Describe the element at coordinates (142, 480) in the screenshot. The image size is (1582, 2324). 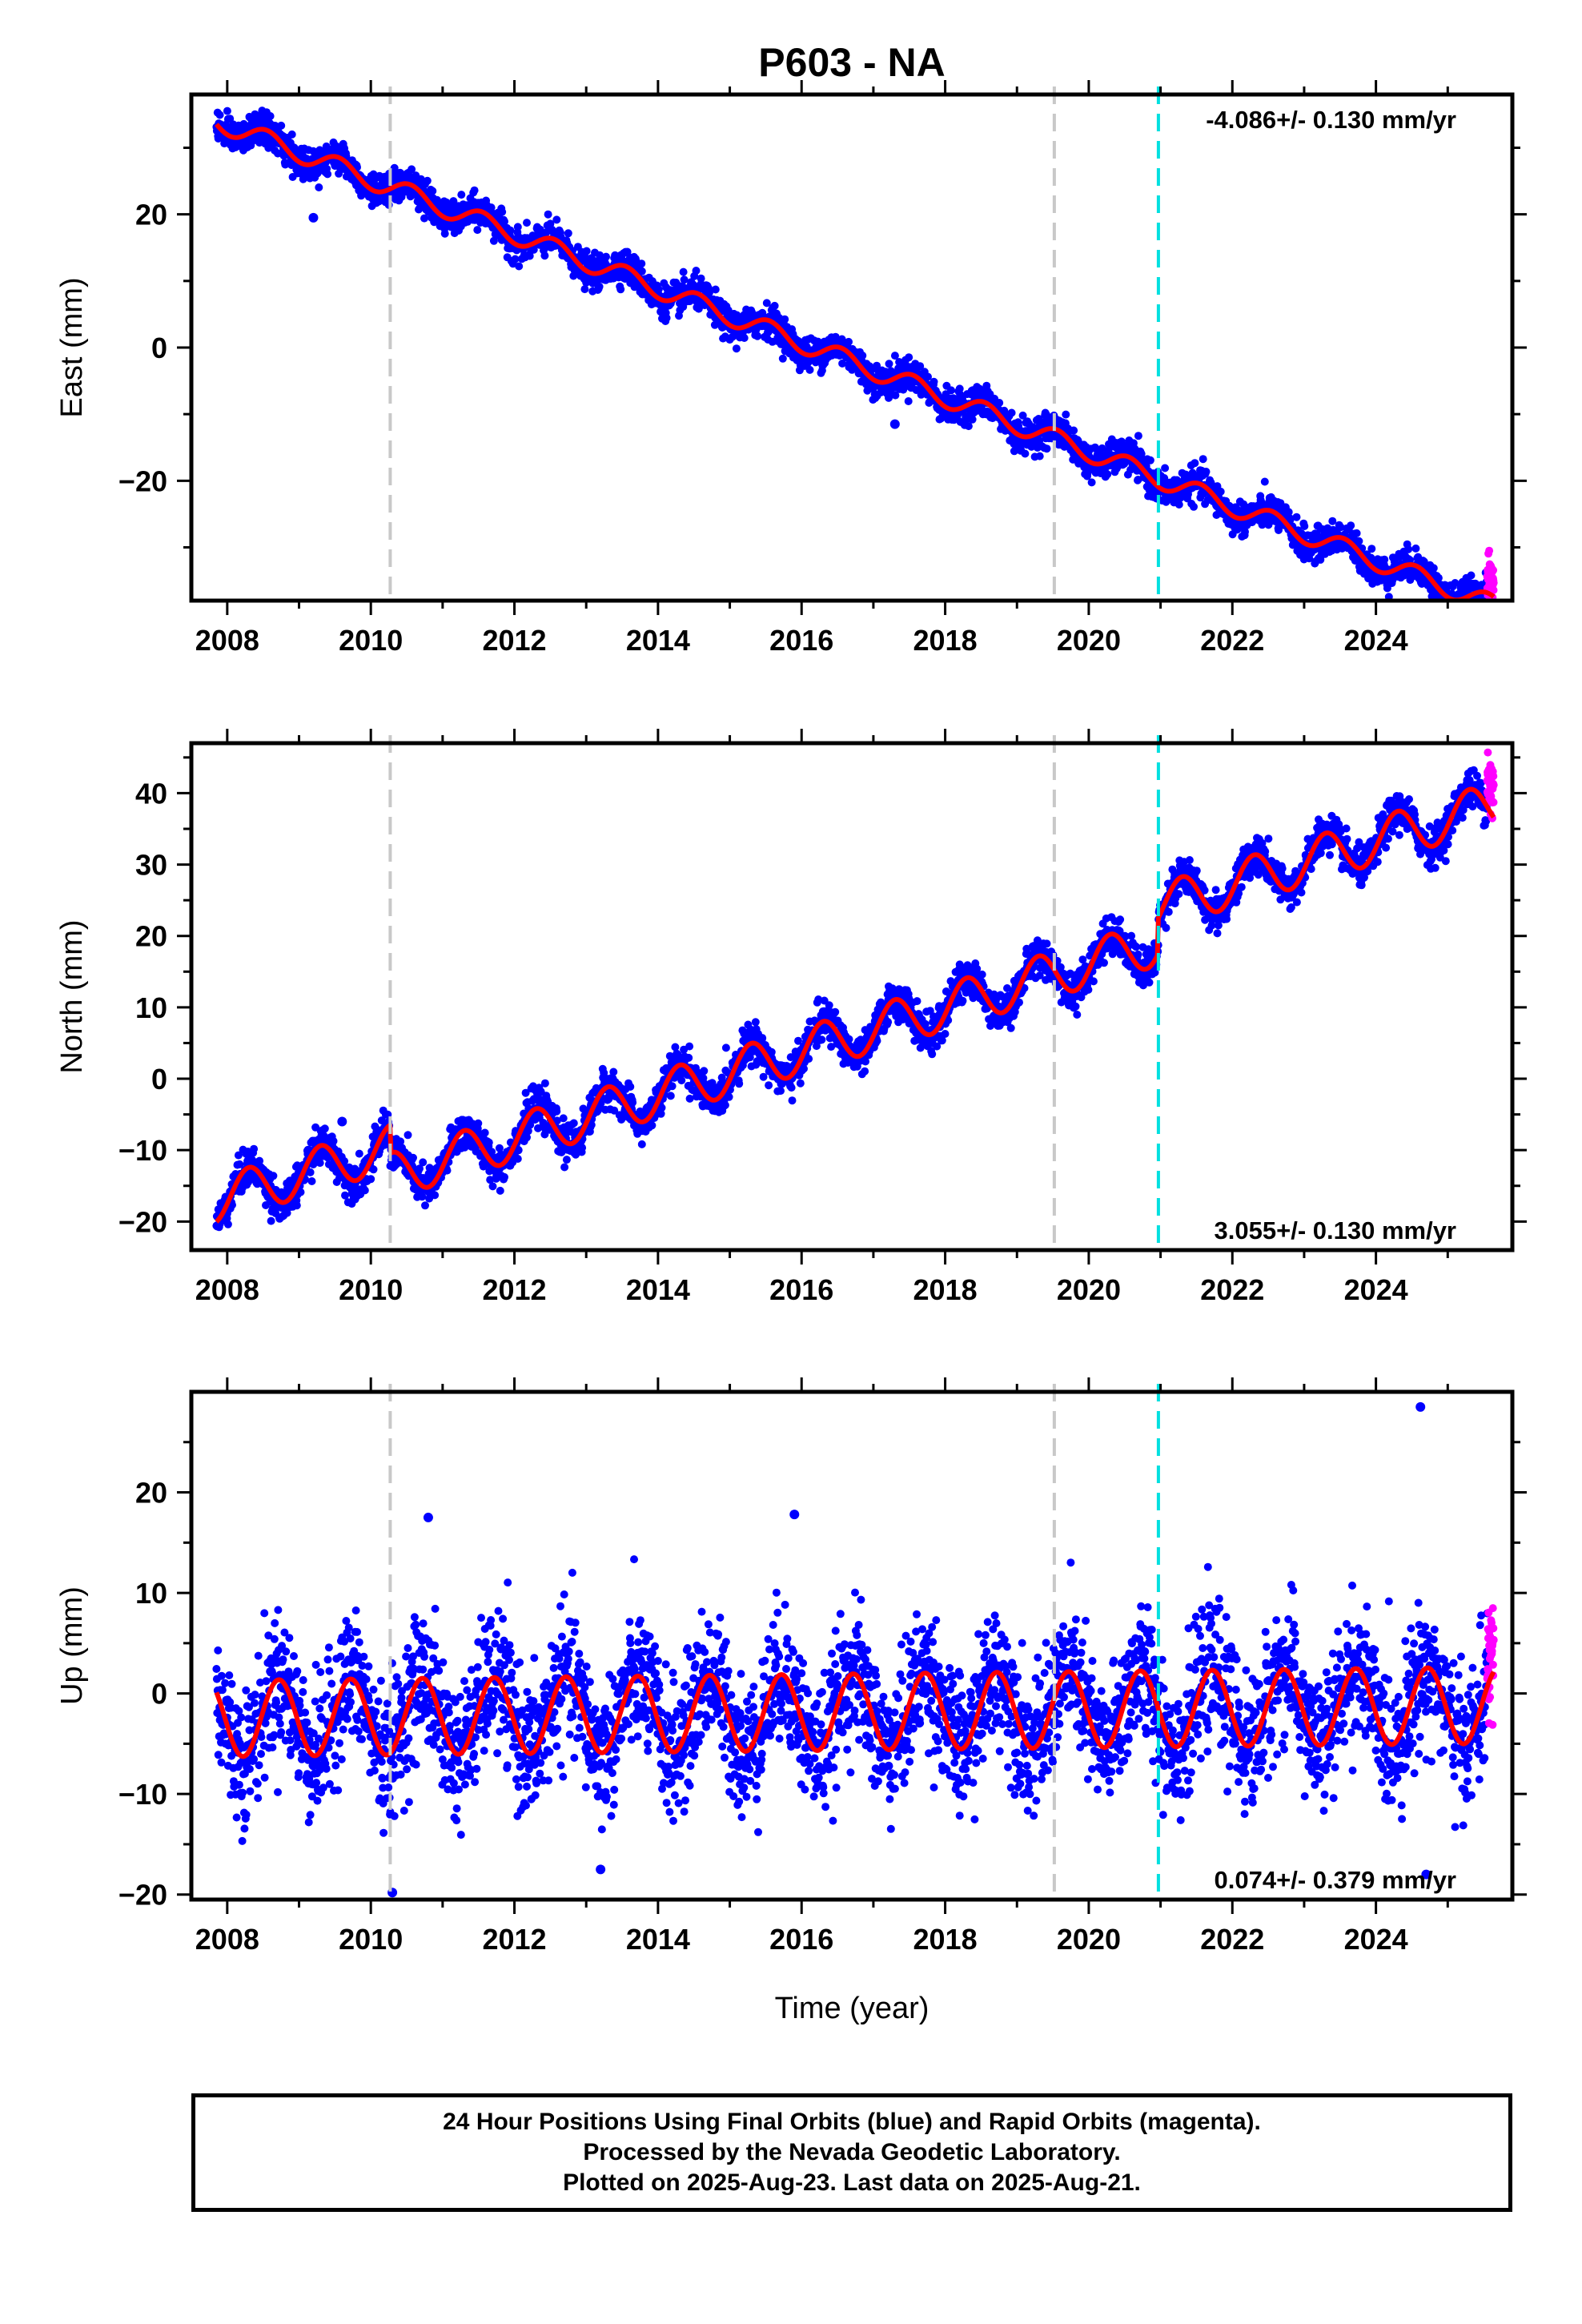
I see `y-tick-label: −20` at that location.